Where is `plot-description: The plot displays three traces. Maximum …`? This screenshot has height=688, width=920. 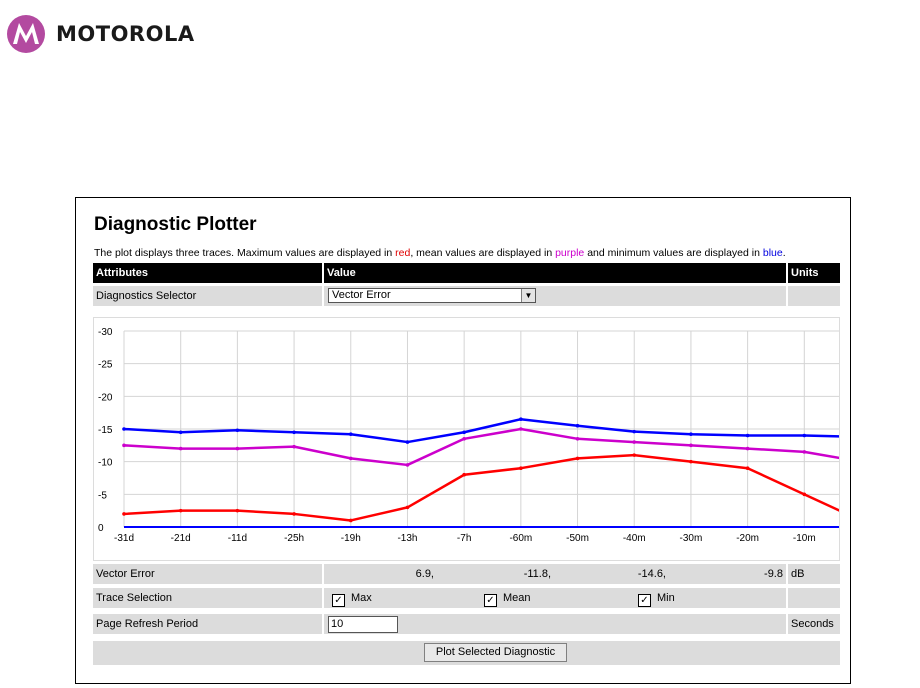 plot-description: The plot displays three traces. Maximum … is located at coordinates (440, 253).